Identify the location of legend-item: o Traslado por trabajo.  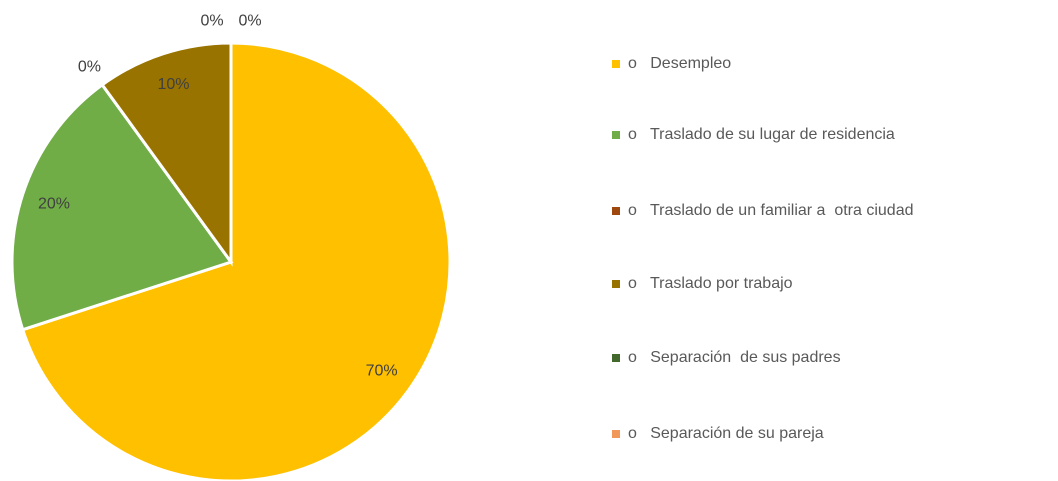
(832, 284).